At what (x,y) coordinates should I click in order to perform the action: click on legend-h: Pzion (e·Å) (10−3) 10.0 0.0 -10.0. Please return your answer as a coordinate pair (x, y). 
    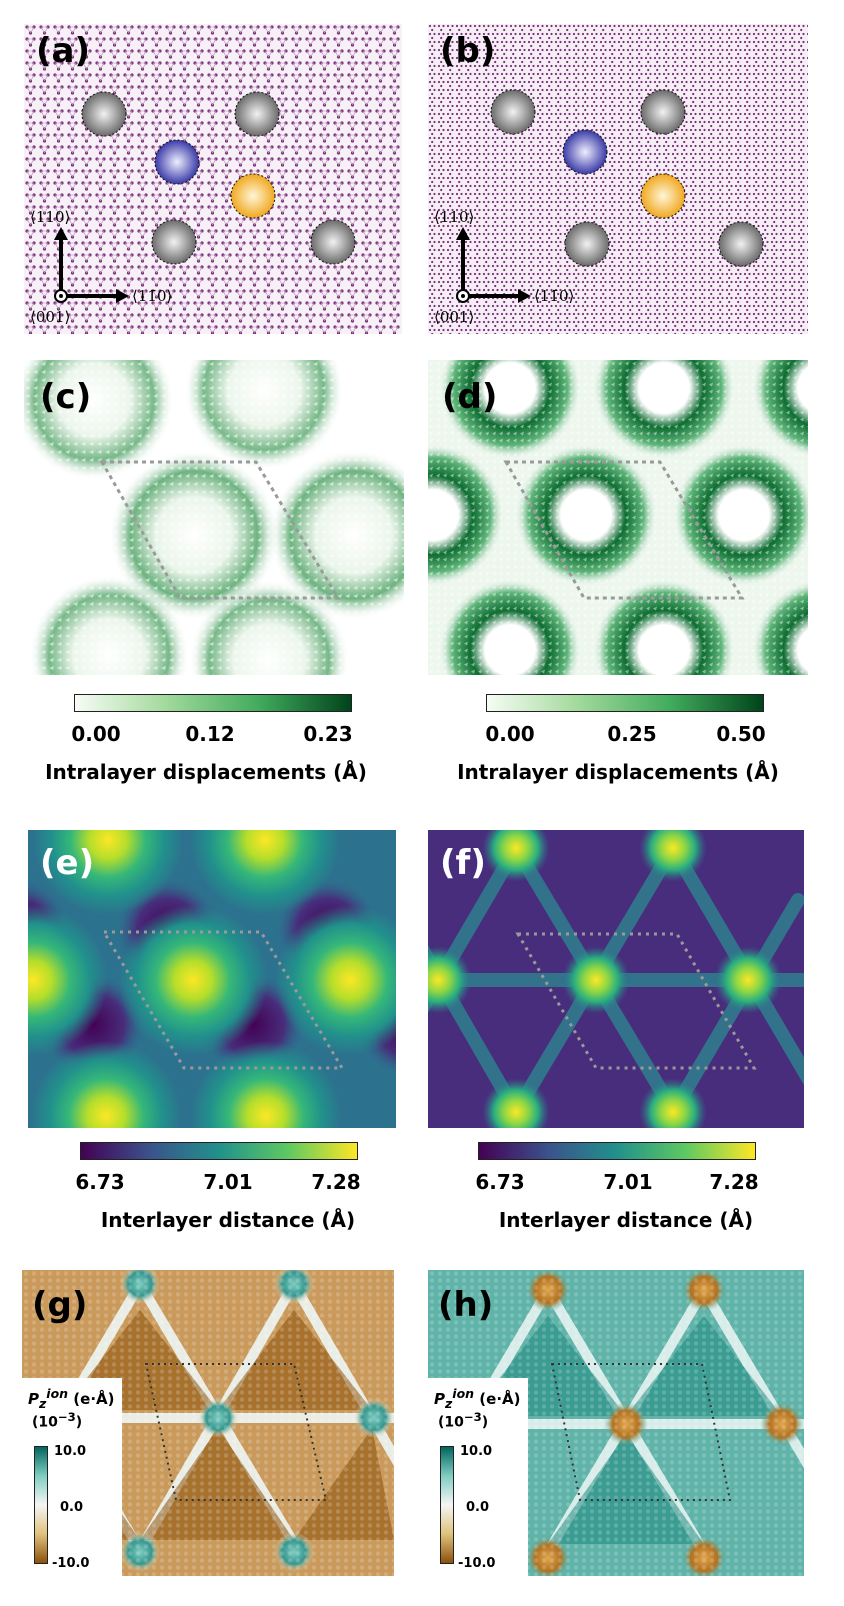
    Looking at the image, I should click on (478, 1477).